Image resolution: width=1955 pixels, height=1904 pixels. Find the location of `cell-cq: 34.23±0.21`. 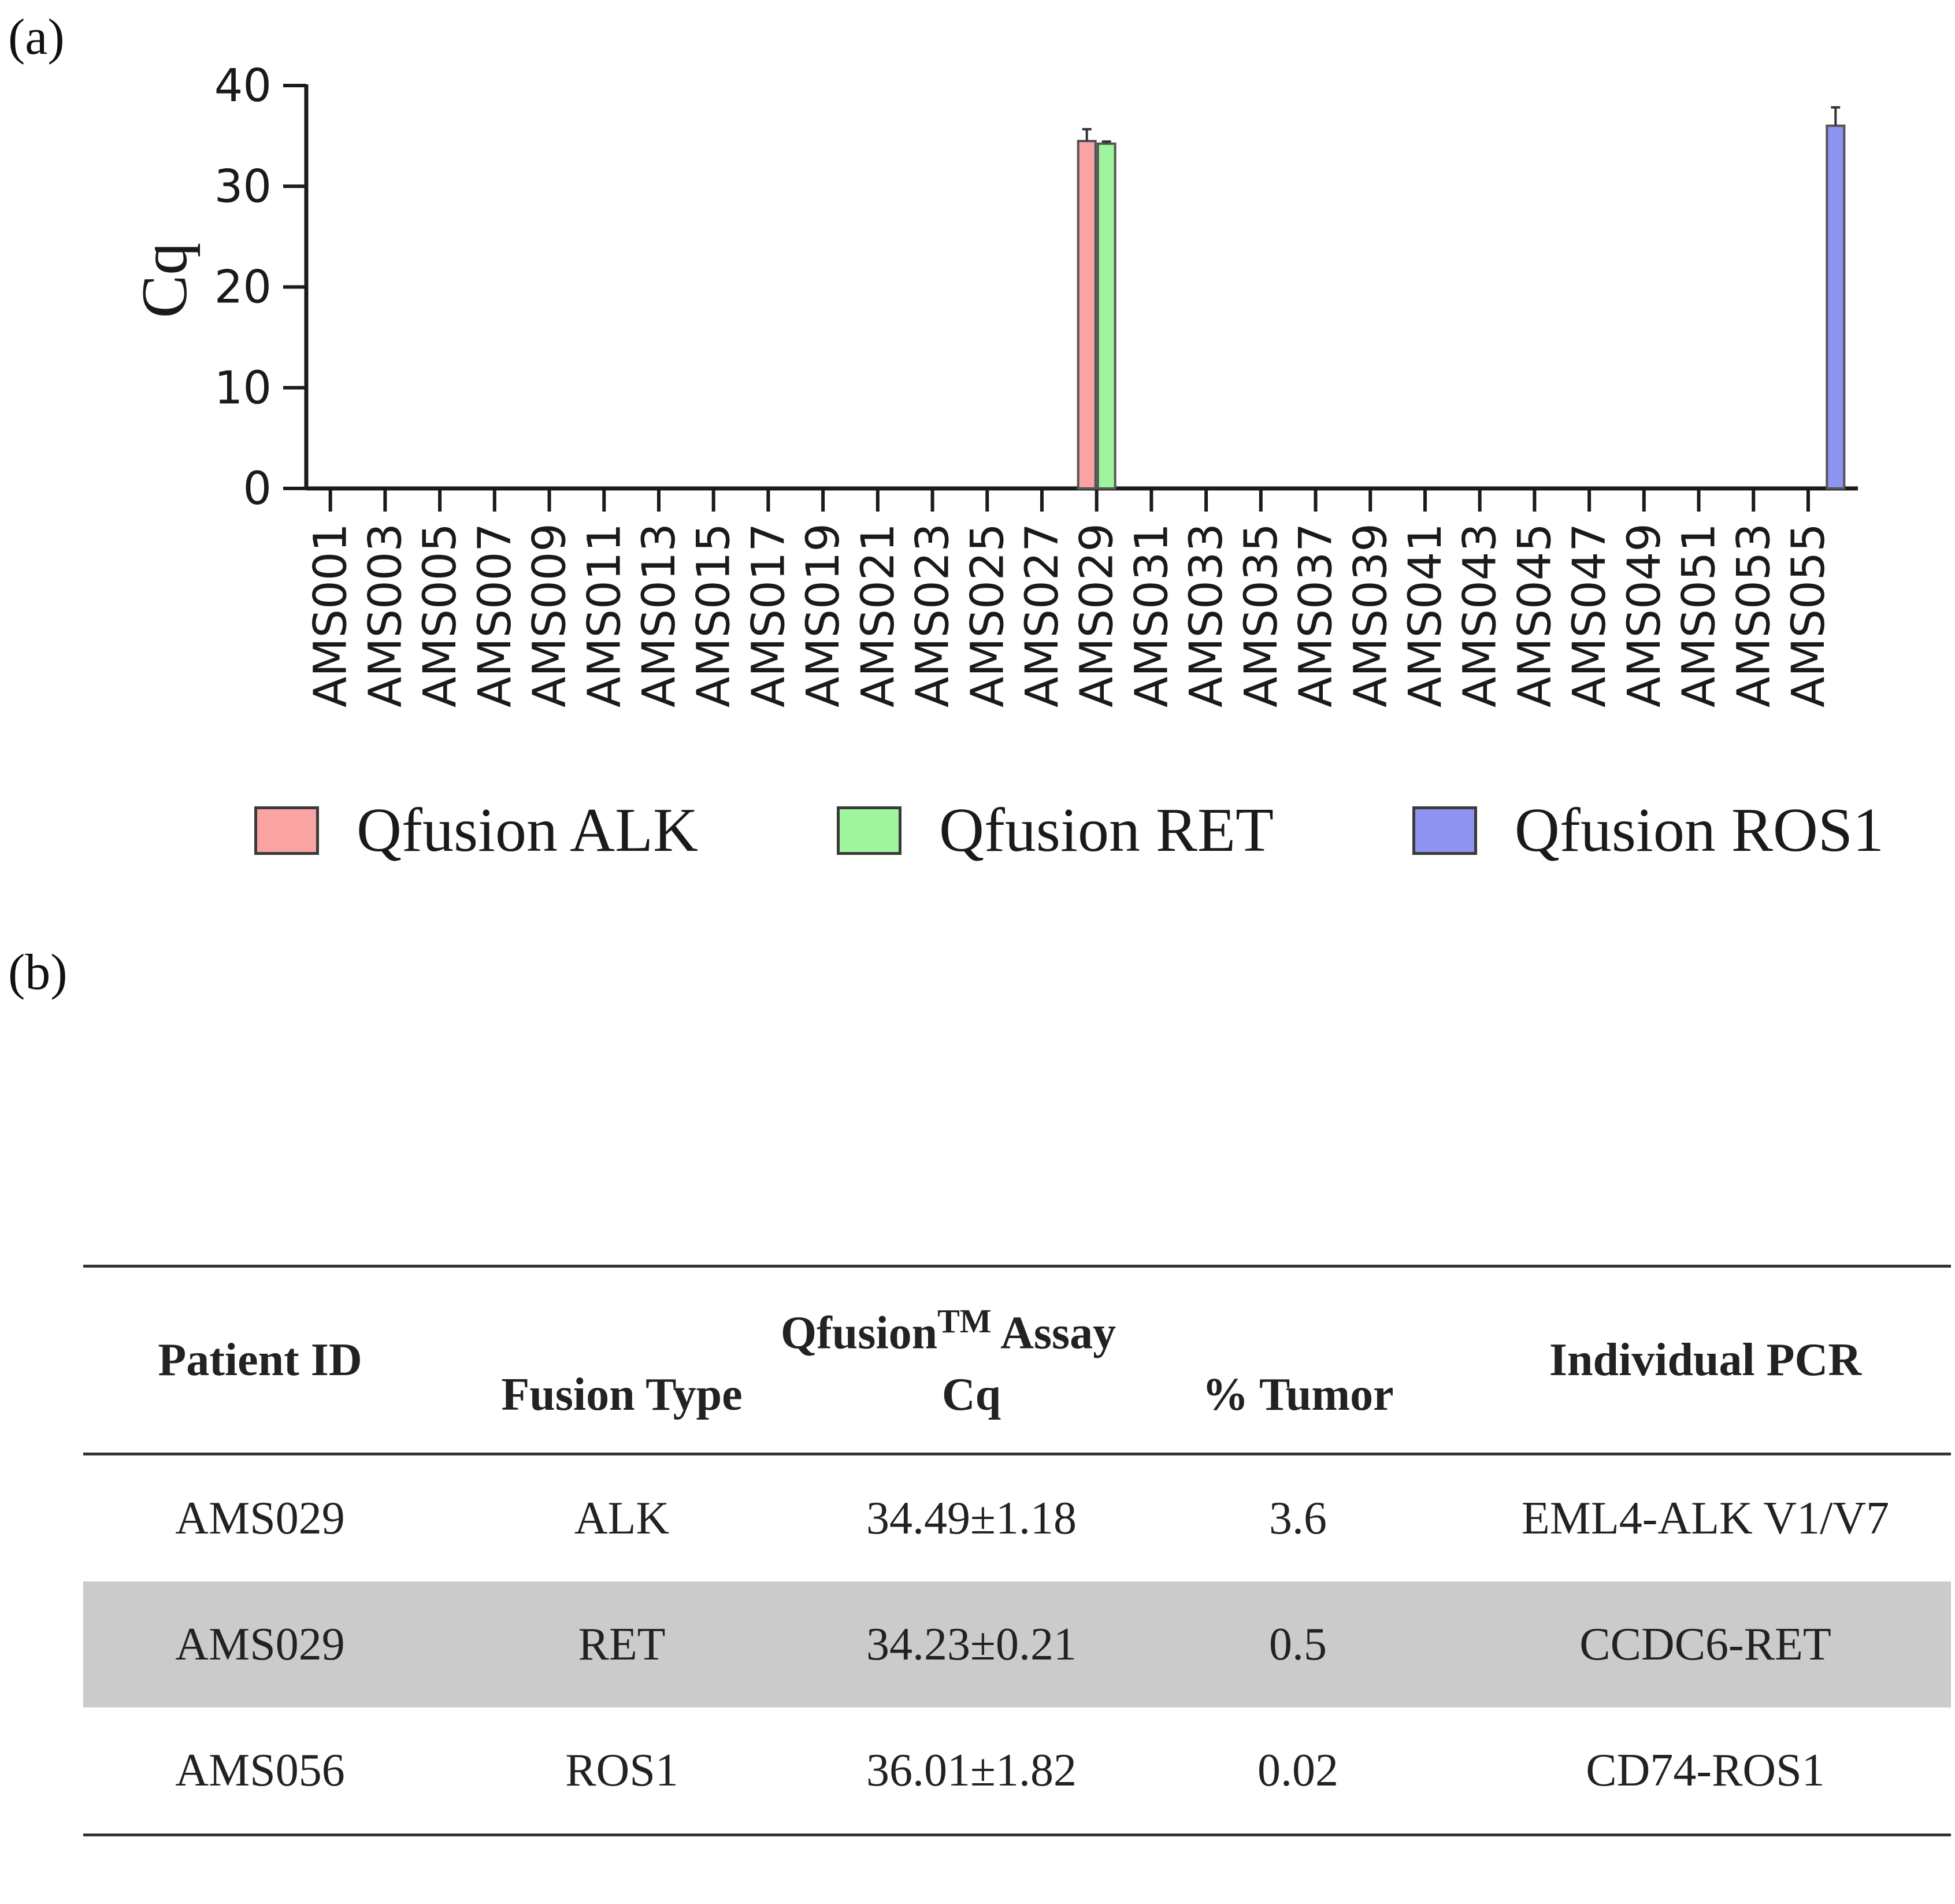

cell-cq: 34.23±0.21 is located at coordinates (971, 1644).